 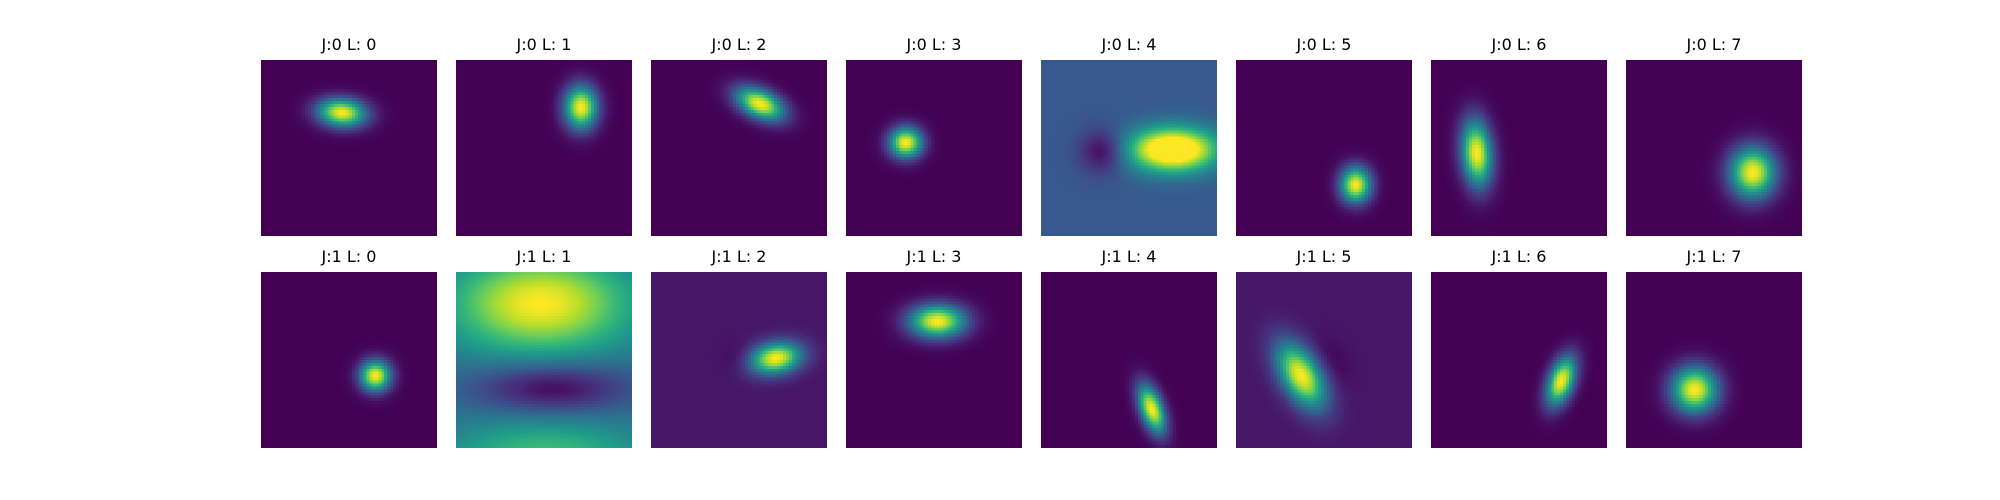 I want to click on panel-title: J:1 L: 1, so click(x=544, y=257).